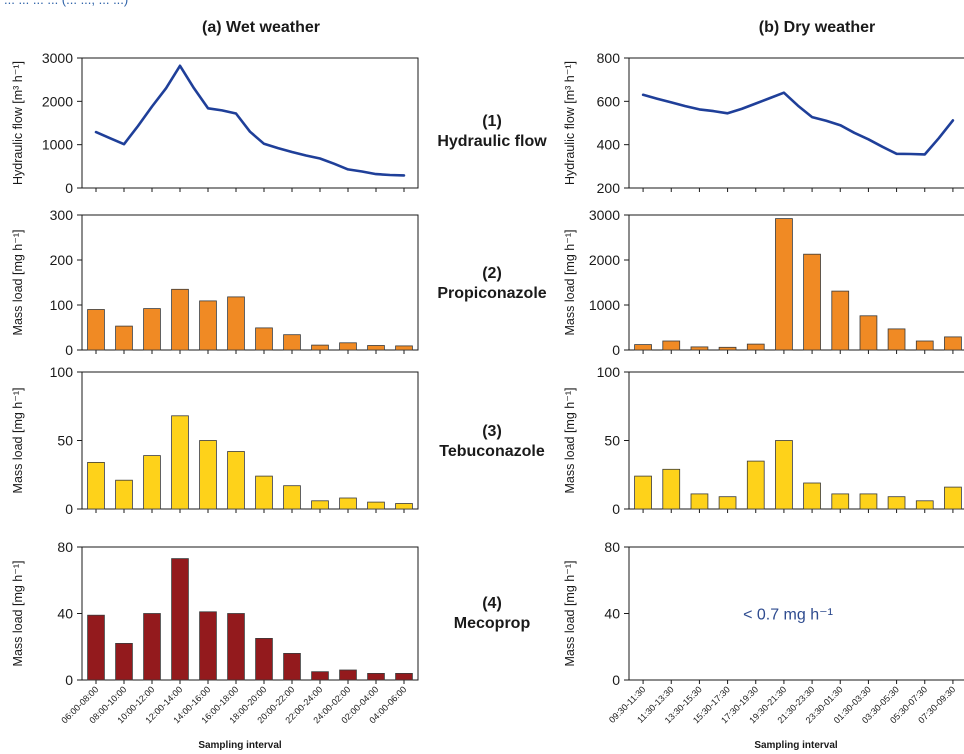 The width and height of the screenshot is (964, 754). I want to click on y-axis-label: Hydraulic flow [m³ h⁻¹], so click(570, 123).